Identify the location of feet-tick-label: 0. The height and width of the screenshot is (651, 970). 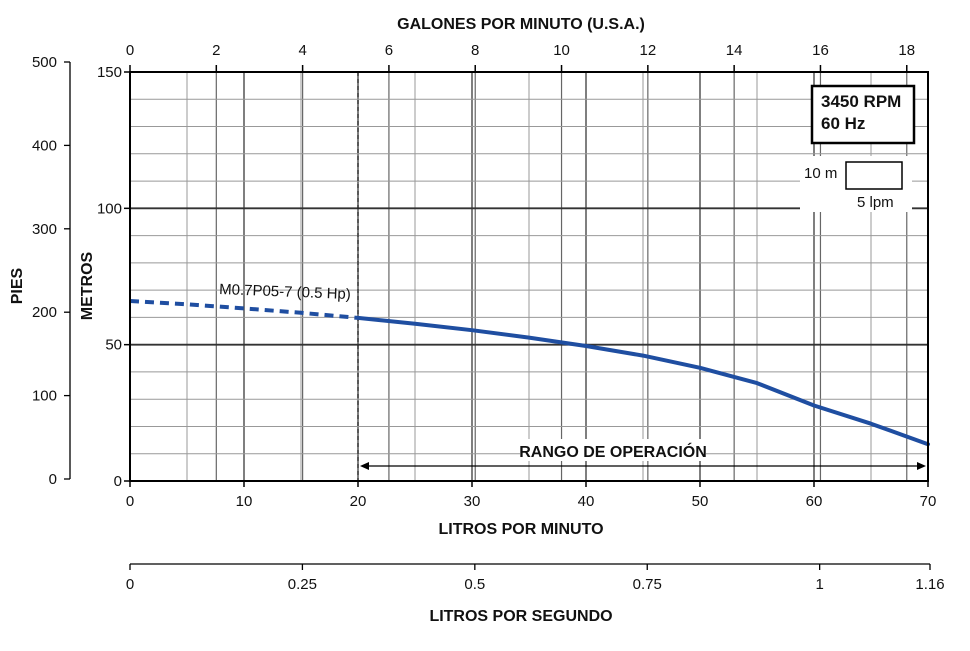
(53, 479).